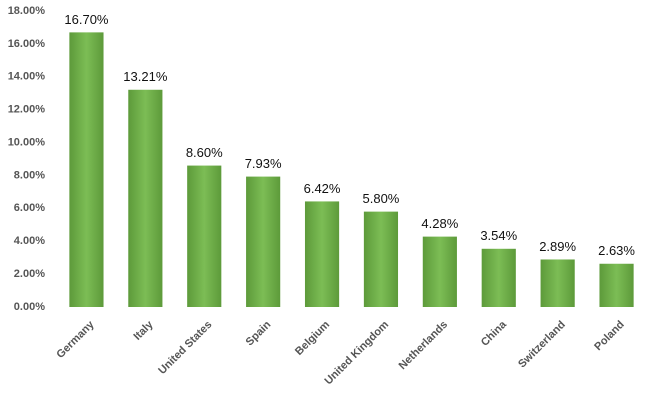  I want to click on x-tick-label: United States, so click(185, 348).